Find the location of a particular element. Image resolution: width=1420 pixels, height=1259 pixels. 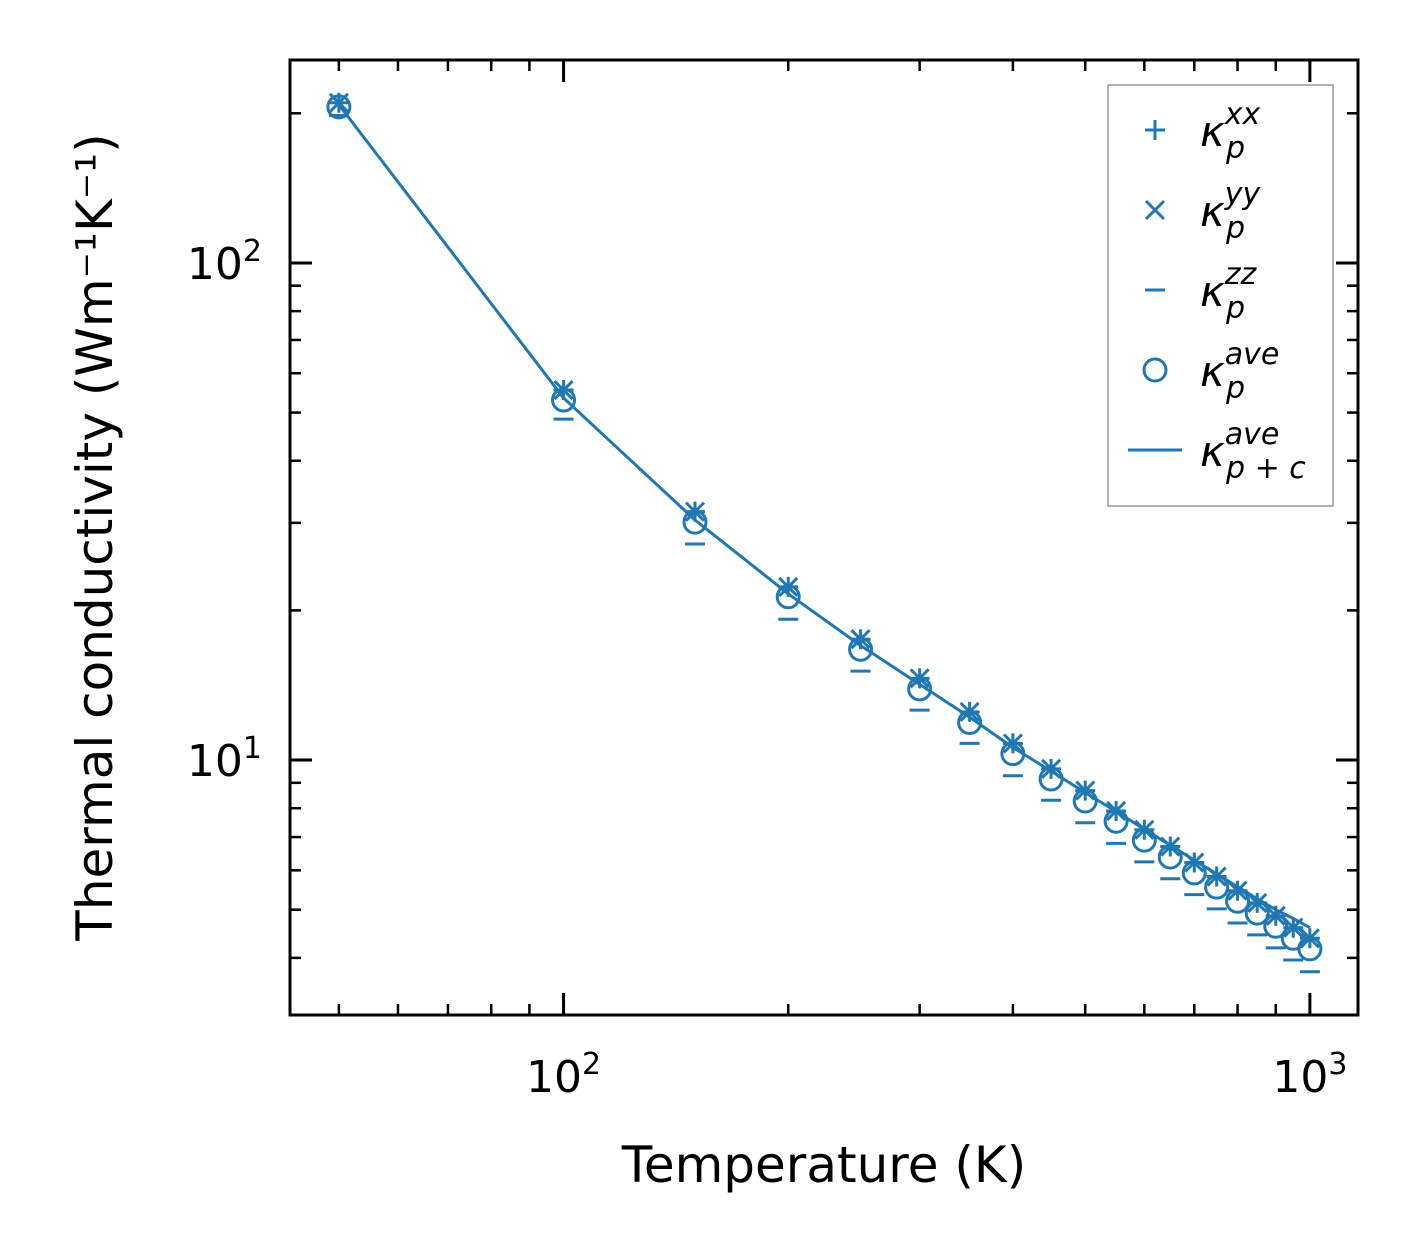

legend-box is located at coordinates (1220, 295).